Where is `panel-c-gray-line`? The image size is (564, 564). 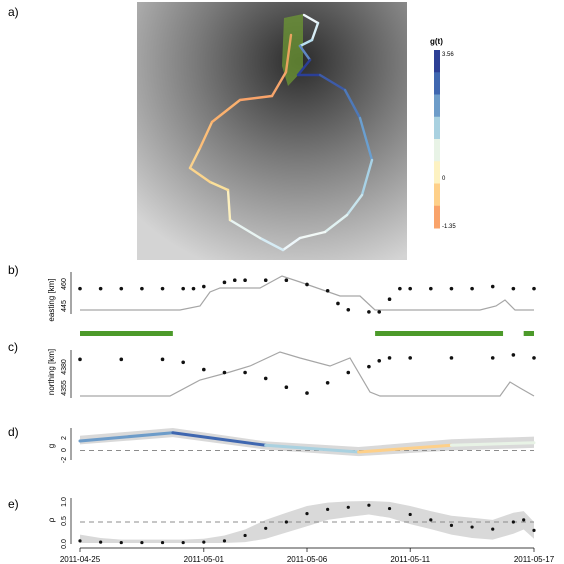 panel-c-gray-line is located at coordinates (307, 374).